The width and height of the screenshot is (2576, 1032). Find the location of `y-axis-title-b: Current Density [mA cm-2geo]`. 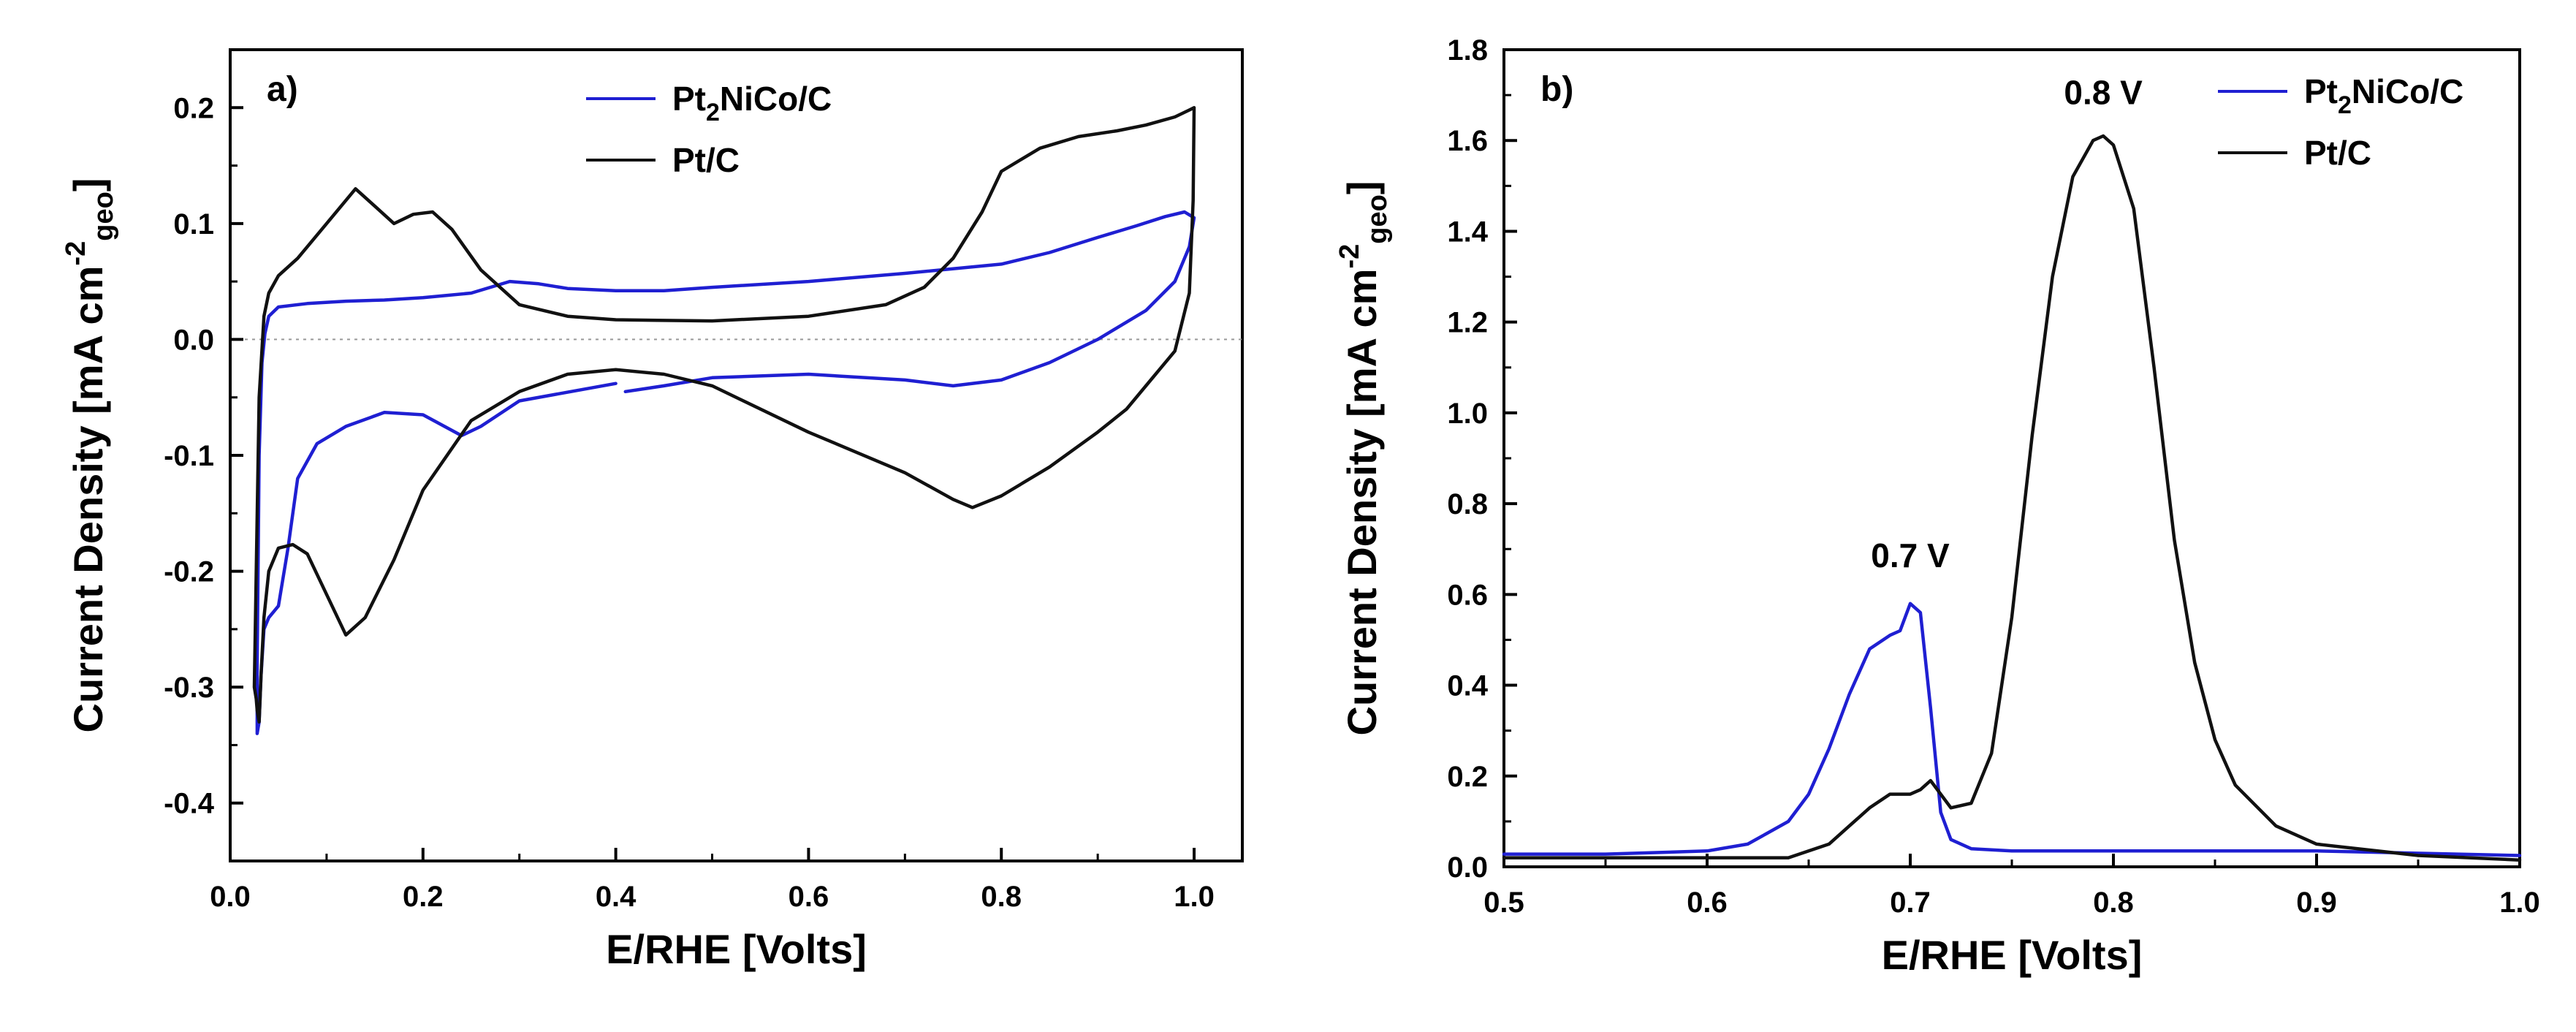

y-axis-title-b: Current Density [mA cm-2geo] is located at coordinates (1363, 458).